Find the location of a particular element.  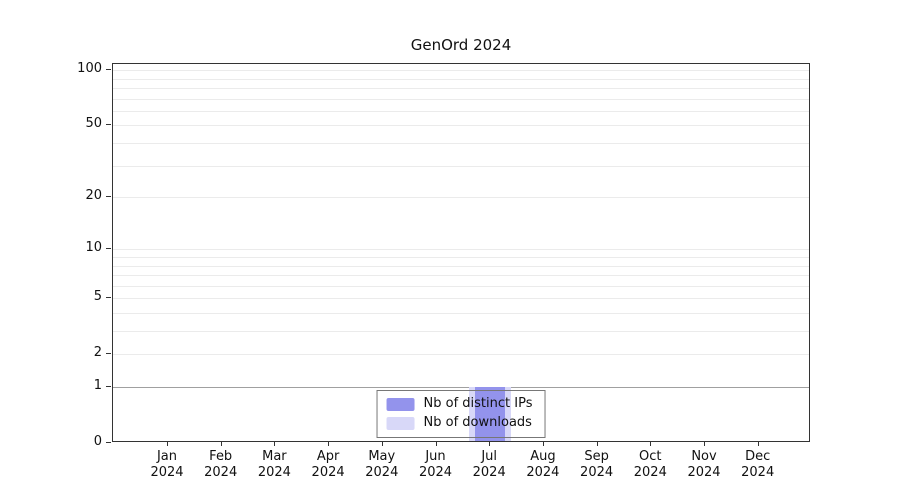

x-tick-month: Oct is located at coordinates (650, 456).